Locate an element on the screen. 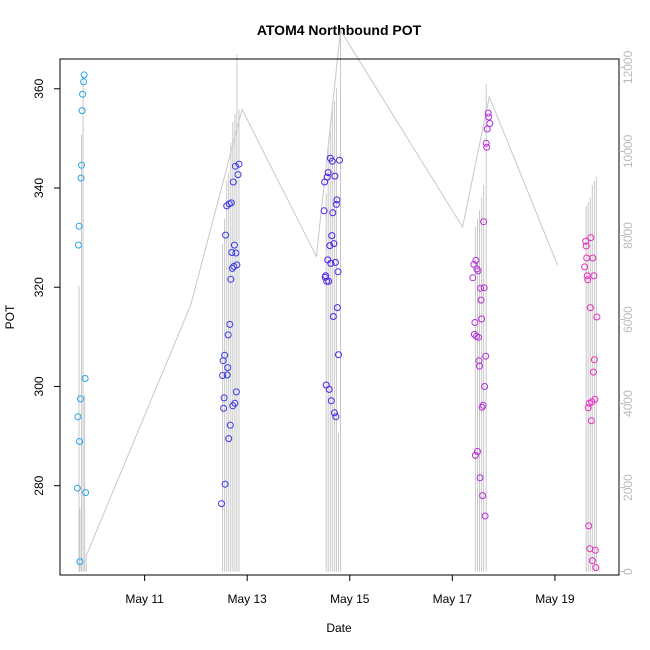  y-tick-label-2: 320 is located at coordinates (39, 287).